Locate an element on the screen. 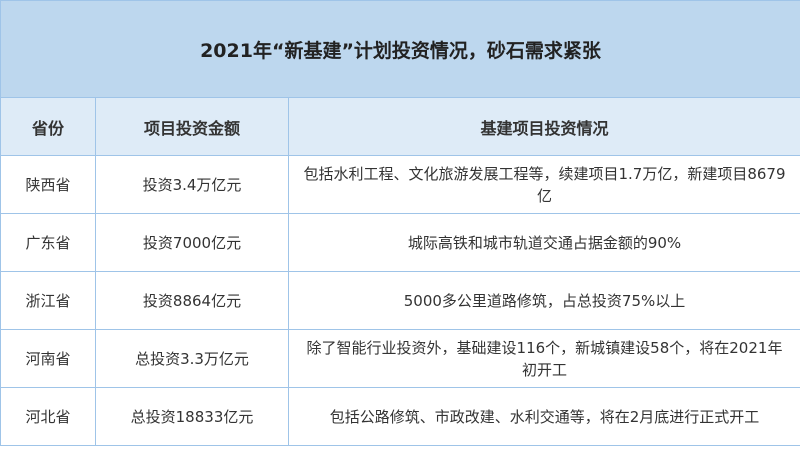  amount-cell: 总投资18833亿元 is located at coordinates (192, 416).